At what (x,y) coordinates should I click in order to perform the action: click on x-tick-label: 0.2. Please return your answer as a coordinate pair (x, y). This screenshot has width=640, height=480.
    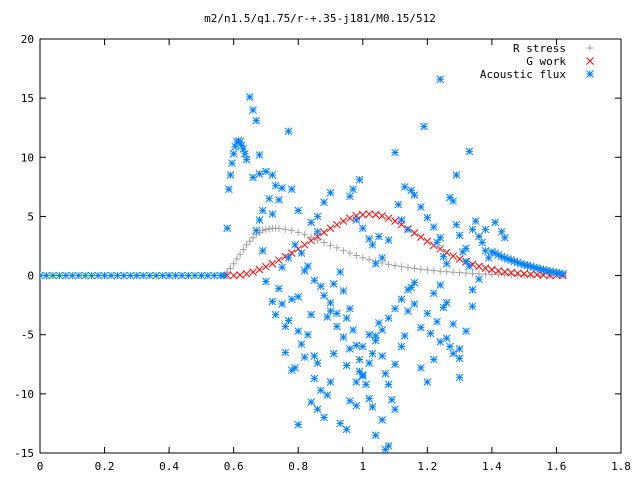
    Looking at the image, I should click on (105, 466).